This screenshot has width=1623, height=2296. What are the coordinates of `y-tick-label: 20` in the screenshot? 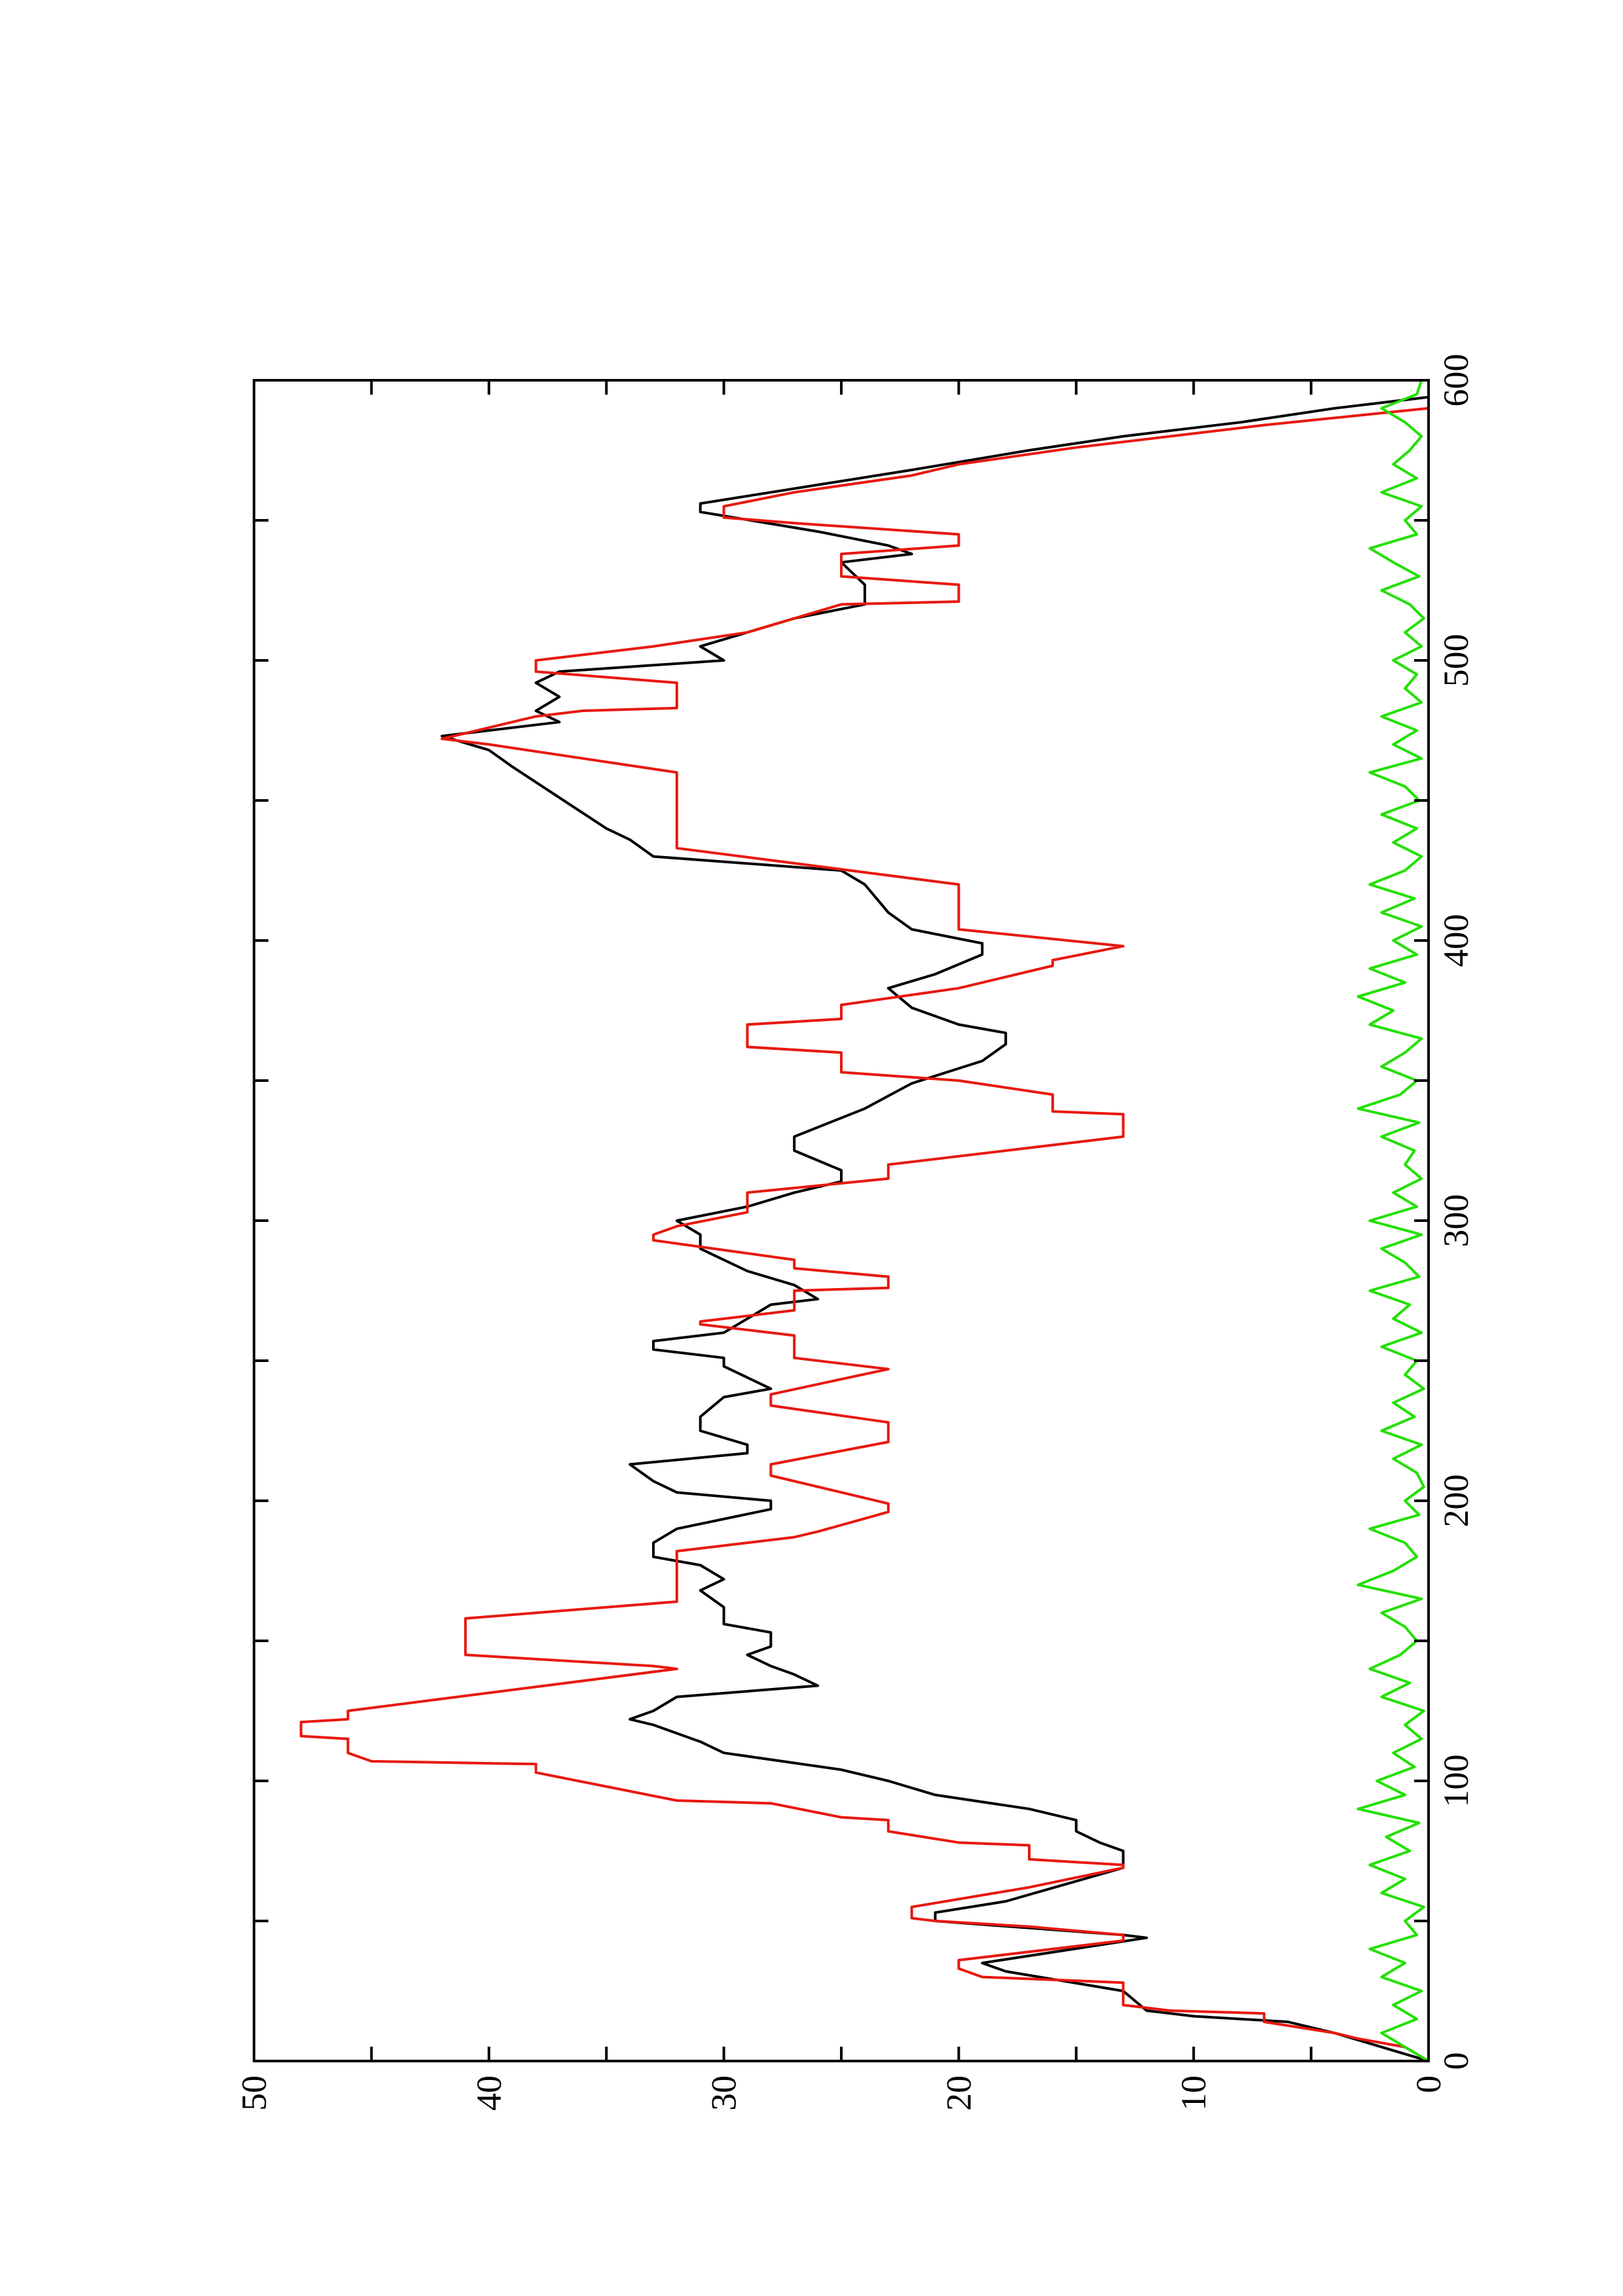 It's located at (958, 2093).